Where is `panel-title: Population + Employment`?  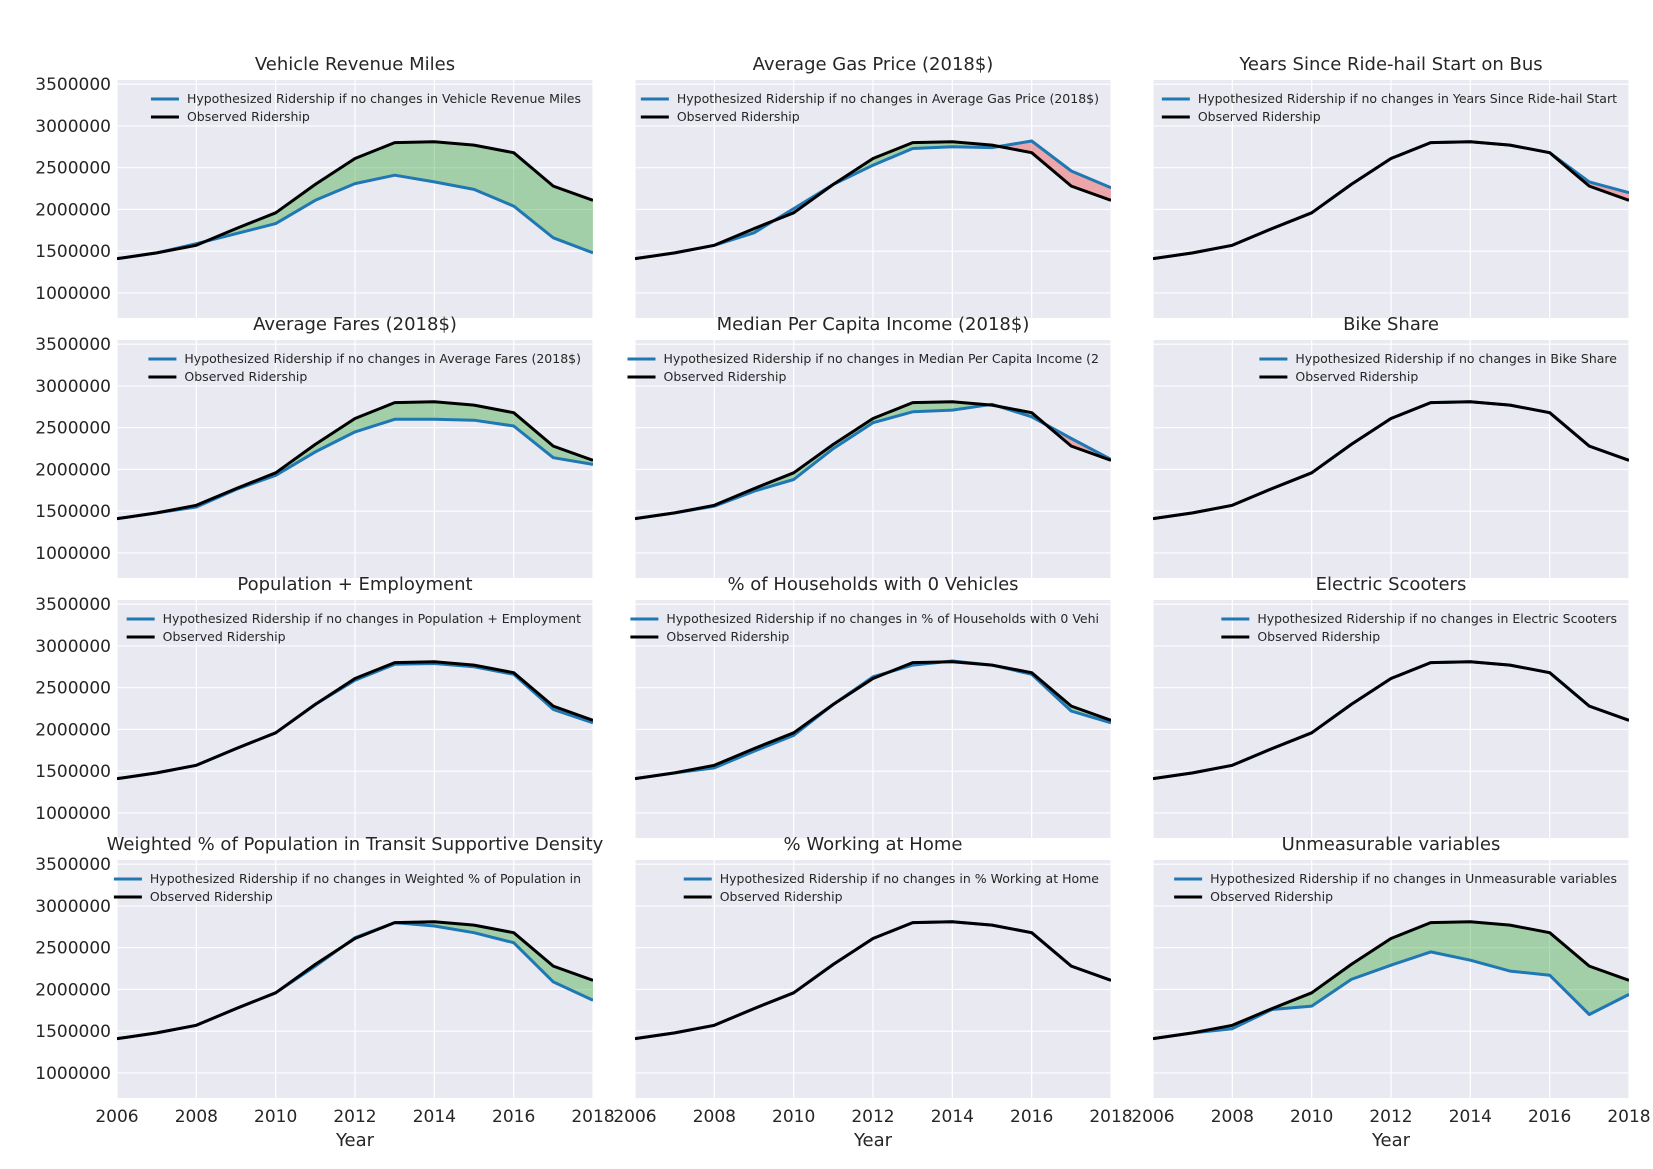
panel-title: Population + Employment is located at coordinates (354, 584).